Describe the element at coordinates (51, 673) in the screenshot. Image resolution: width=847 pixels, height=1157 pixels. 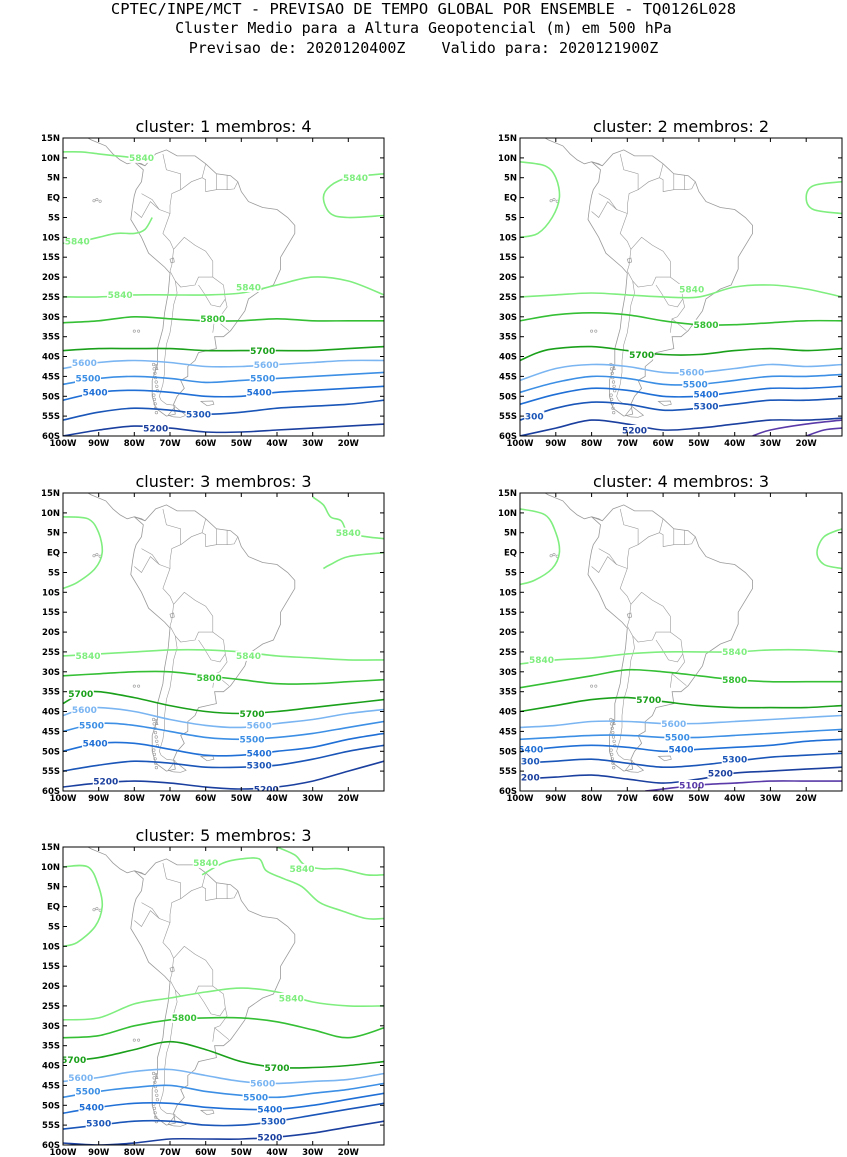
I see `lat-tick-label: 30S` at that location.